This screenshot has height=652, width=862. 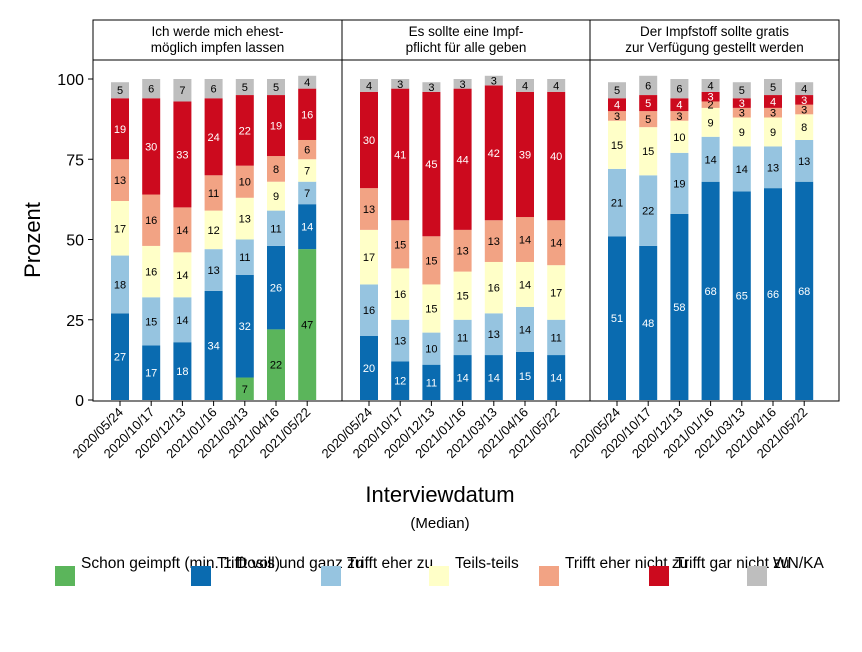 I want to click on data-label-0-5-teils: 9, so click(x=276, y=197).